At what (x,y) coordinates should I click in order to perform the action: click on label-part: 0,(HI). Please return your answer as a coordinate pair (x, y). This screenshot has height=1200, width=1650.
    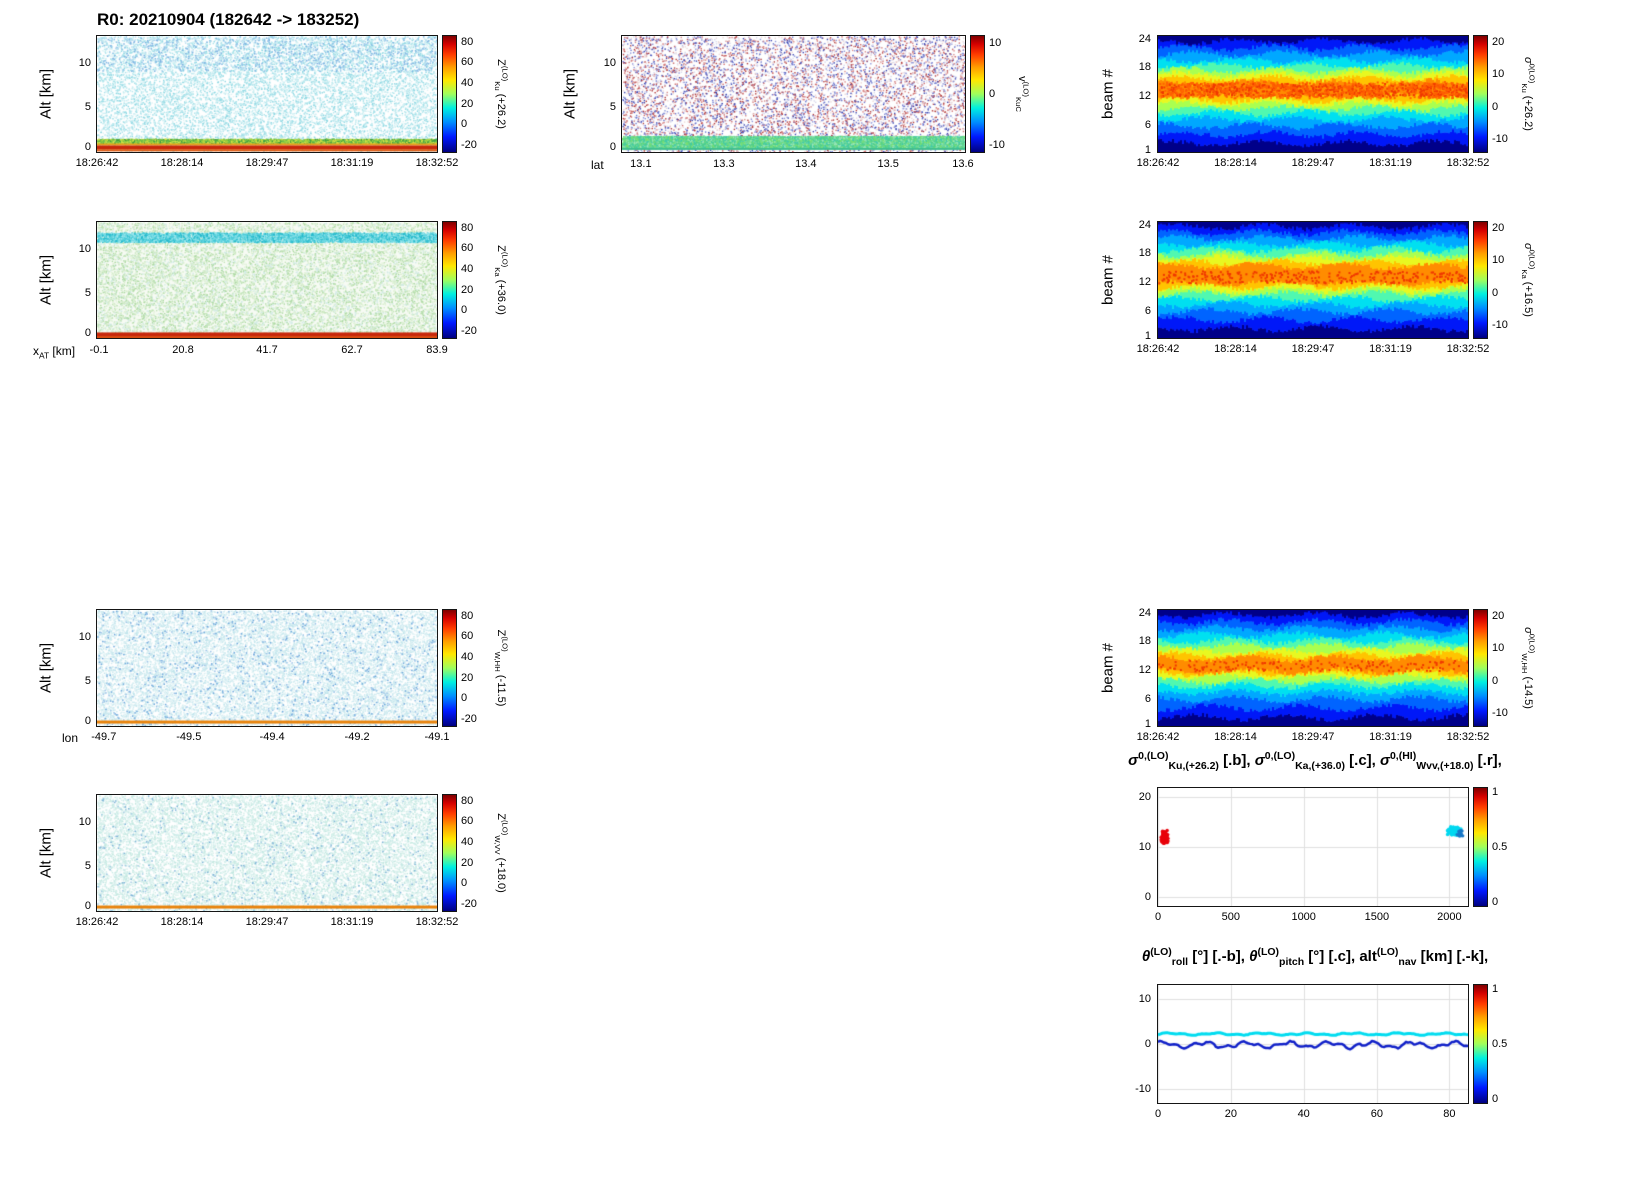
    Looking at the image, I should click on (1403, 756).